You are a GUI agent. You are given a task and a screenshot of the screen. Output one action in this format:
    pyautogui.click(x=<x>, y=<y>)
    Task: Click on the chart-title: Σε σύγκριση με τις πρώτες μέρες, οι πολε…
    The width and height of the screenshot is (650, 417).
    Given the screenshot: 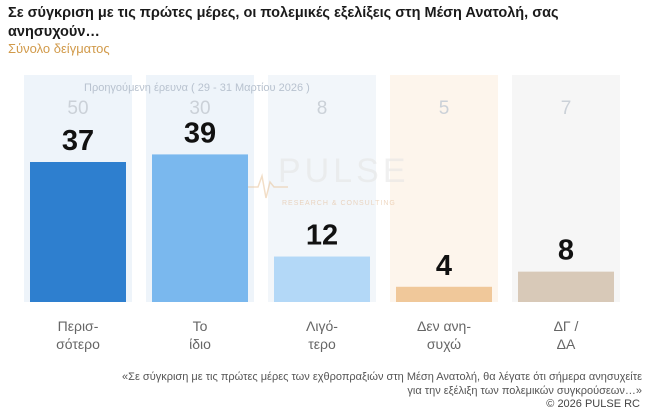 What is the action you would take?
    pyautogui.click(x=283, y=22)
    